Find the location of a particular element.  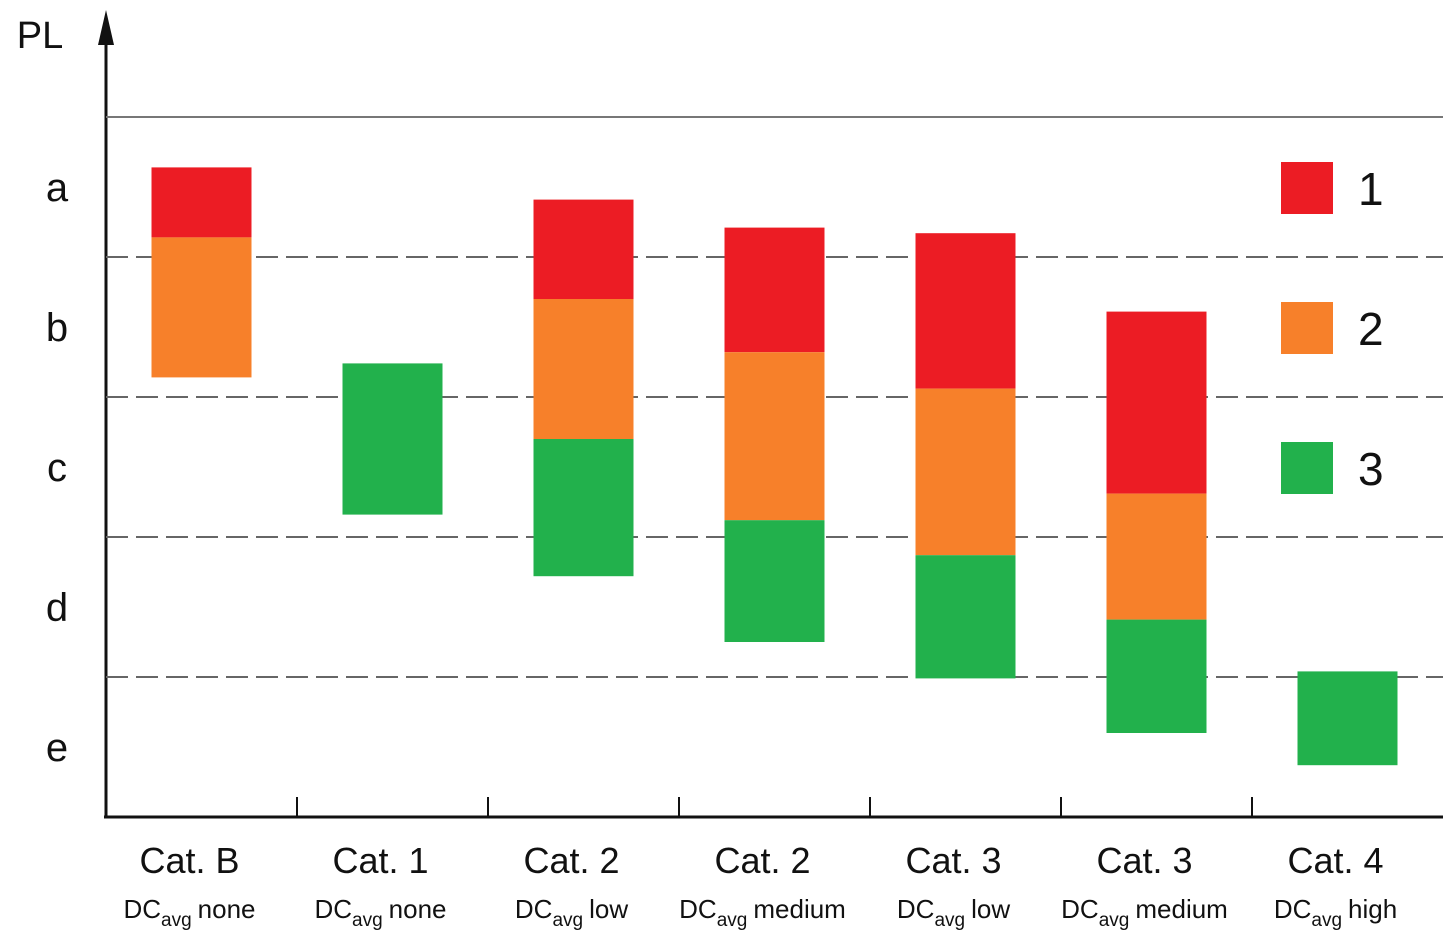

y-axis-label: PL is located at coordinates (40, 36).